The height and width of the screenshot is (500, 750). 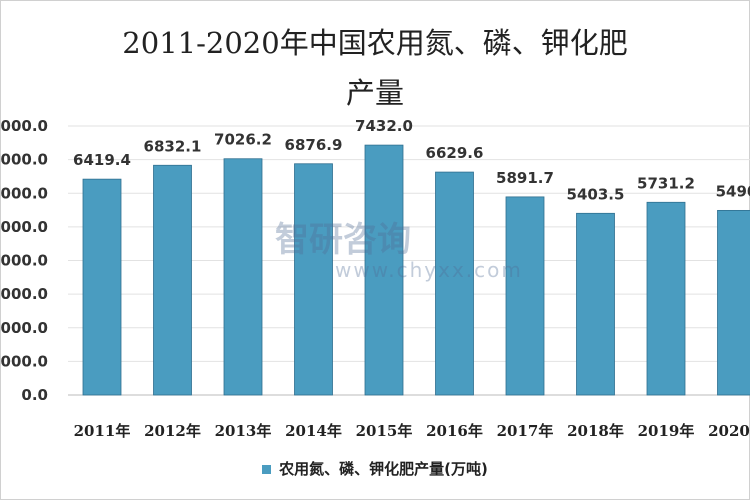 What do you see at coordinates (455, 153) in the screenshot?
I see `data-label: 6629.6` at bounding box center [455, 153].